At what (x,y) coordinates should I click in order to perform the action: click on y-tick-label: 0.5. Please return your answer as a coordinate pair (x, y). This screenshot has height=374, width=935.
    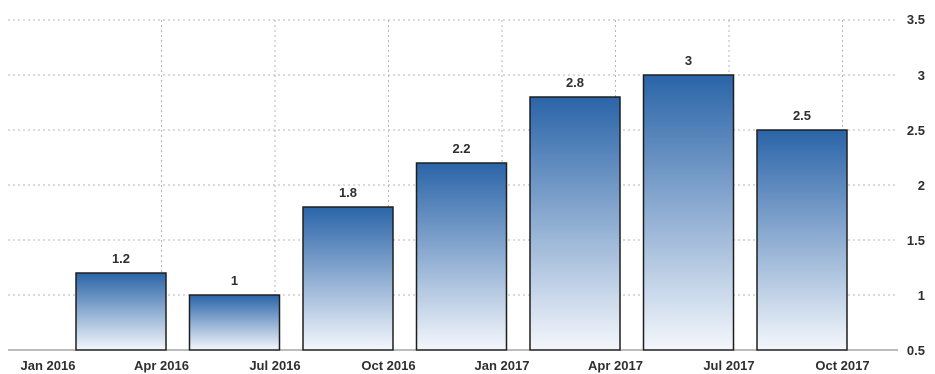
    Looking at the image, I should click on (916, 350).